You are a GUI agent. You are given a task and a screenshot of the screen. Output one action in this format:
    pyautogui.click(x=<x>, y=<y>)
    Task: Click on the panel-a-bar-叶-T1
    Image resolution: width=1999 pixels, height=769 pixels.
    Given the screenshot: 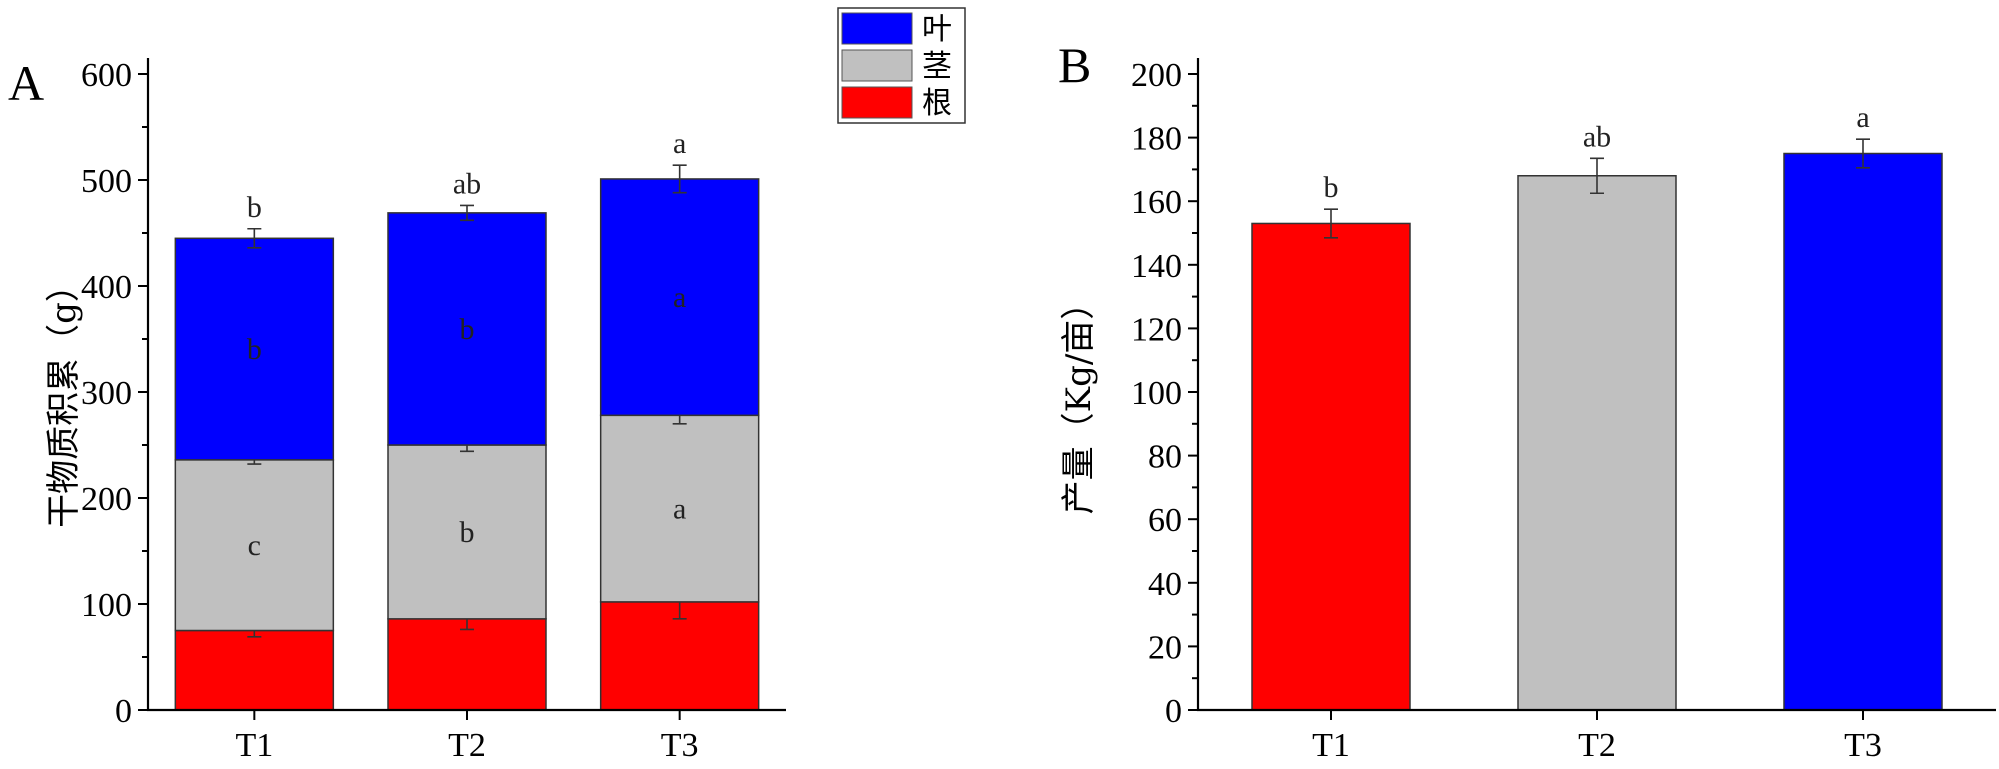 What is the action you would take?
    pyautogui.click(x=254, y=349)
    